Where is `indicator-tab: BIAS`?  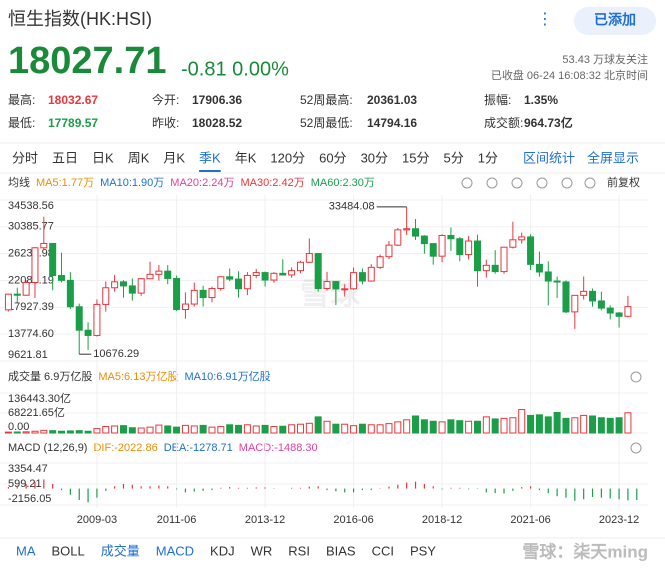
indicator-tab: BIAS is located at coordinates (341, 550).